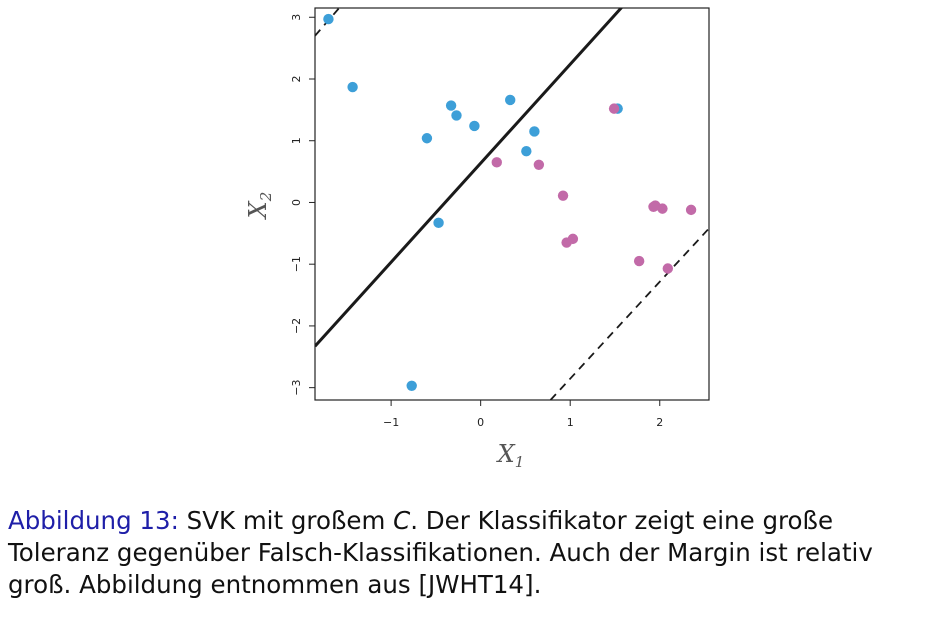 The height and width of the screenshot is (622, 933). What do you see at coordinates (296, 326) in the screenshot?
I see `y-tick-label: −2` at bounding box center [296, 326].